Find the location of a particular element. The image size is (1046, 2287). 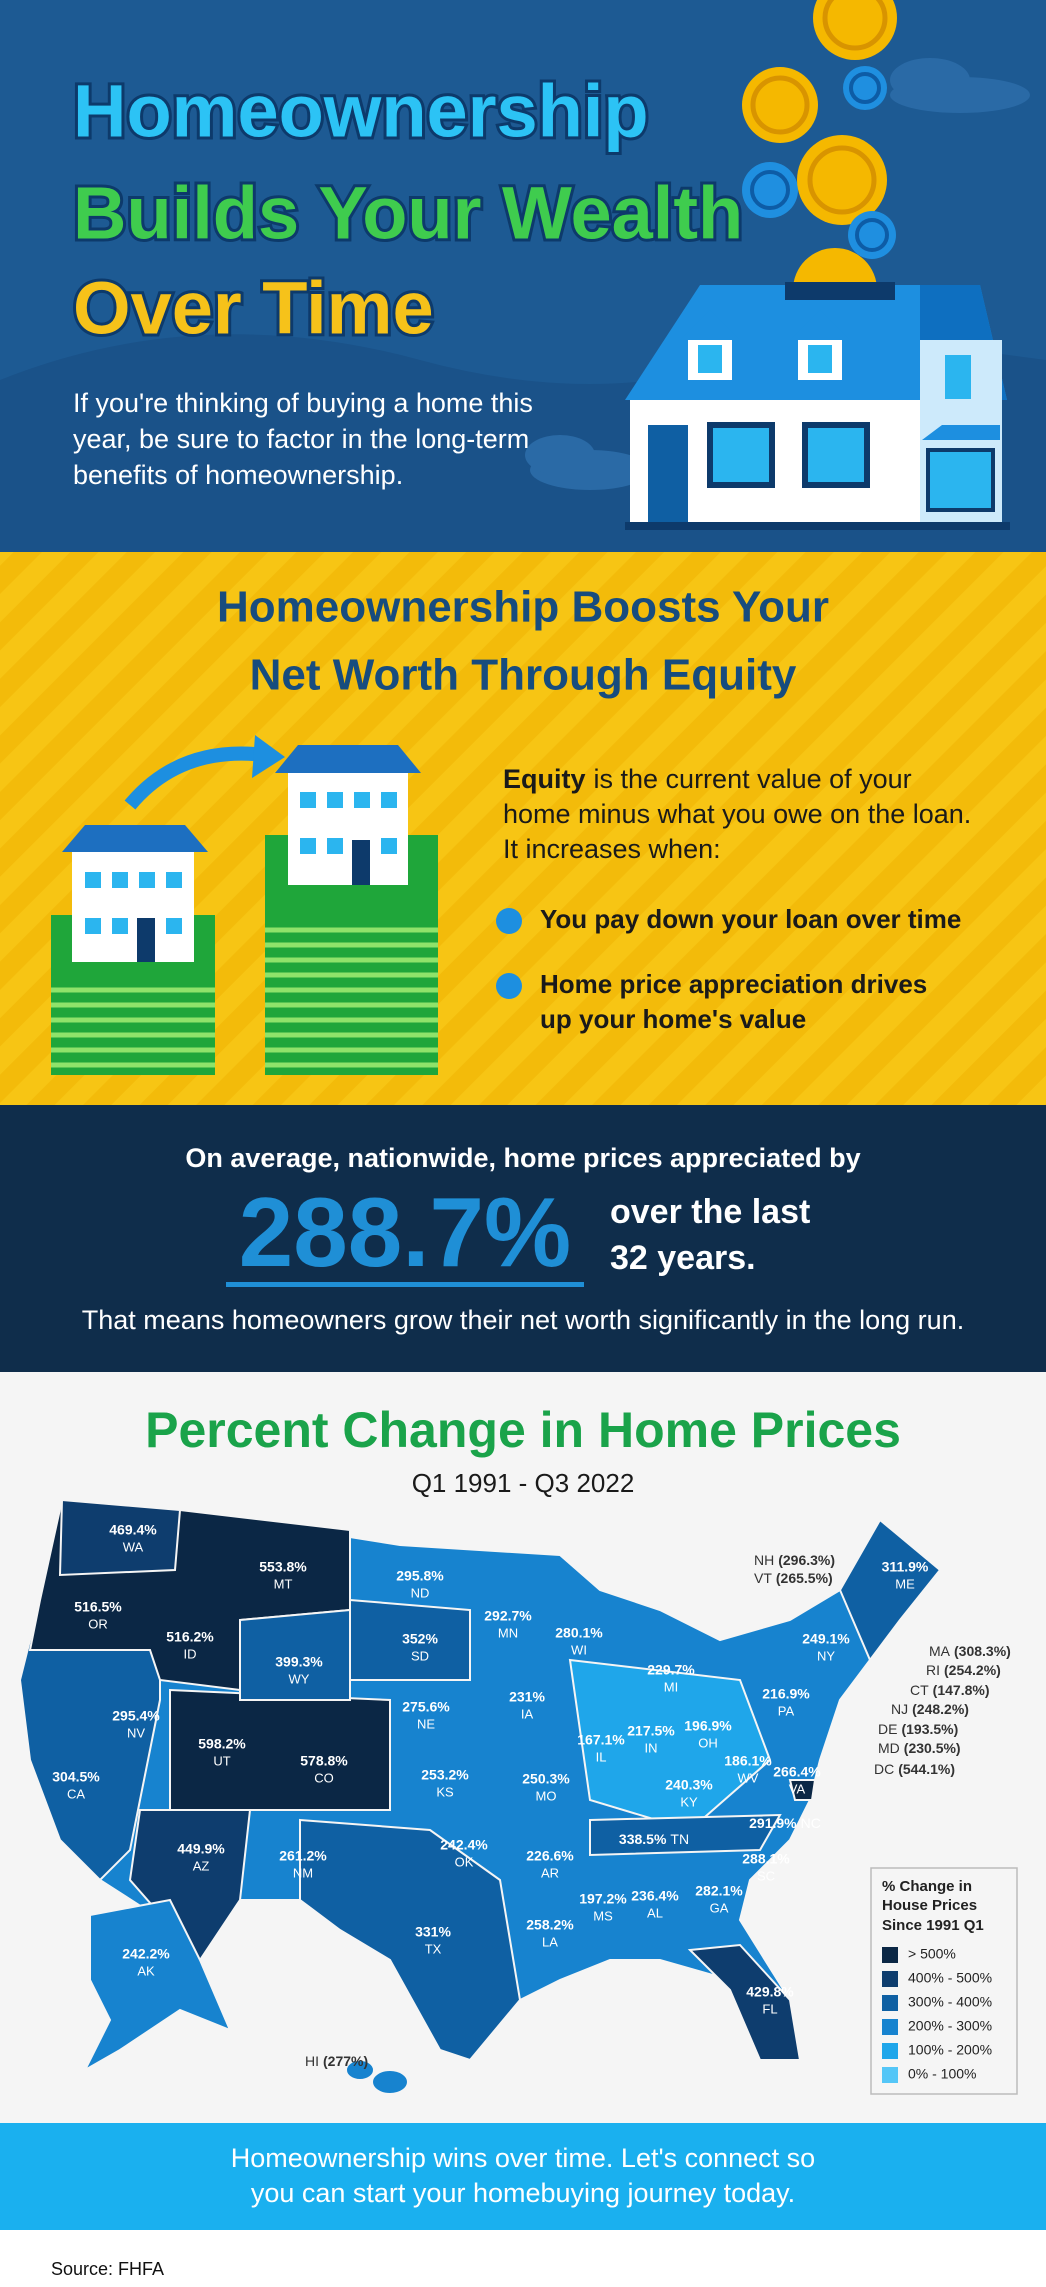

callout-value: (147.8%) is located at coordinates (961, 1690).